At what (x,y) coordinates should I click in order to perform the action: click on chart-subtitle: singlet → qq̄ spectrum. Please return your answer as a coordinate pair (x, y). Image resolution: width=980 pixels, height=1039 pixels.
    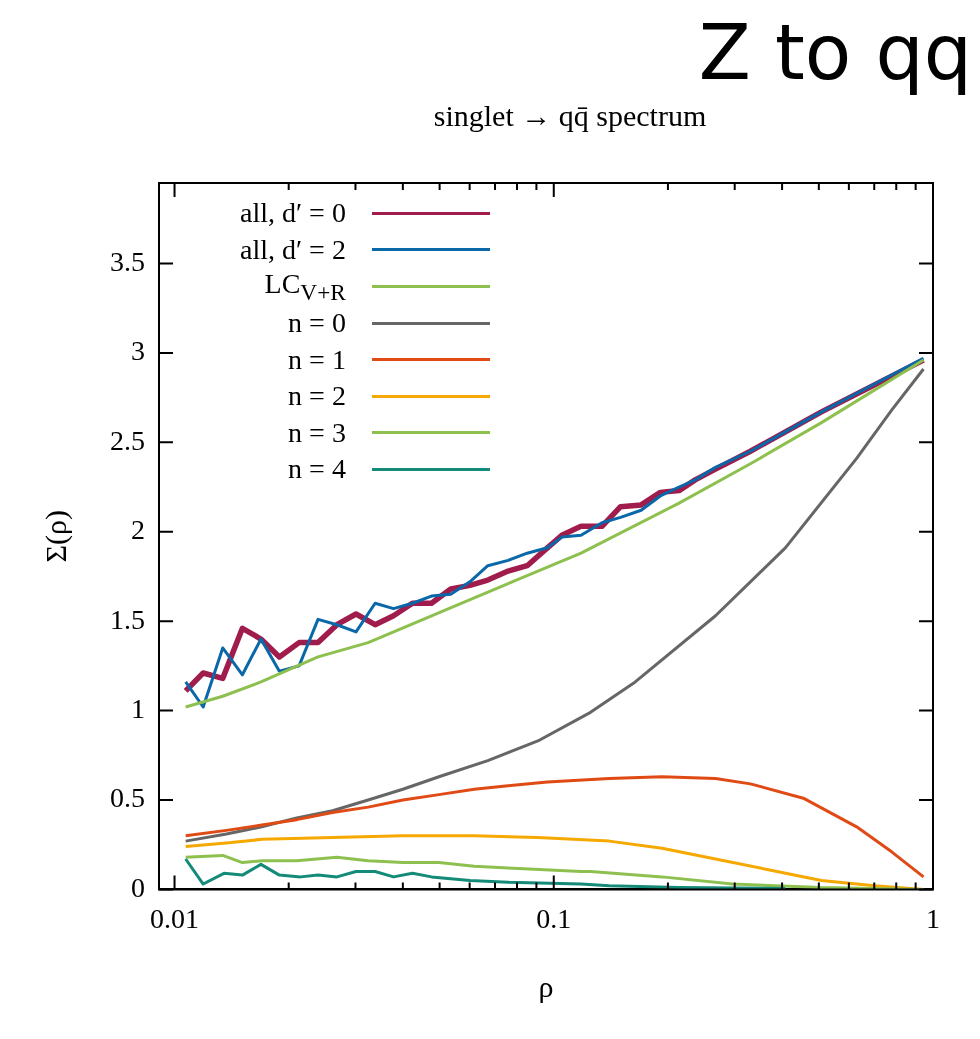
    Looking at the image, I should click on (570, 116).